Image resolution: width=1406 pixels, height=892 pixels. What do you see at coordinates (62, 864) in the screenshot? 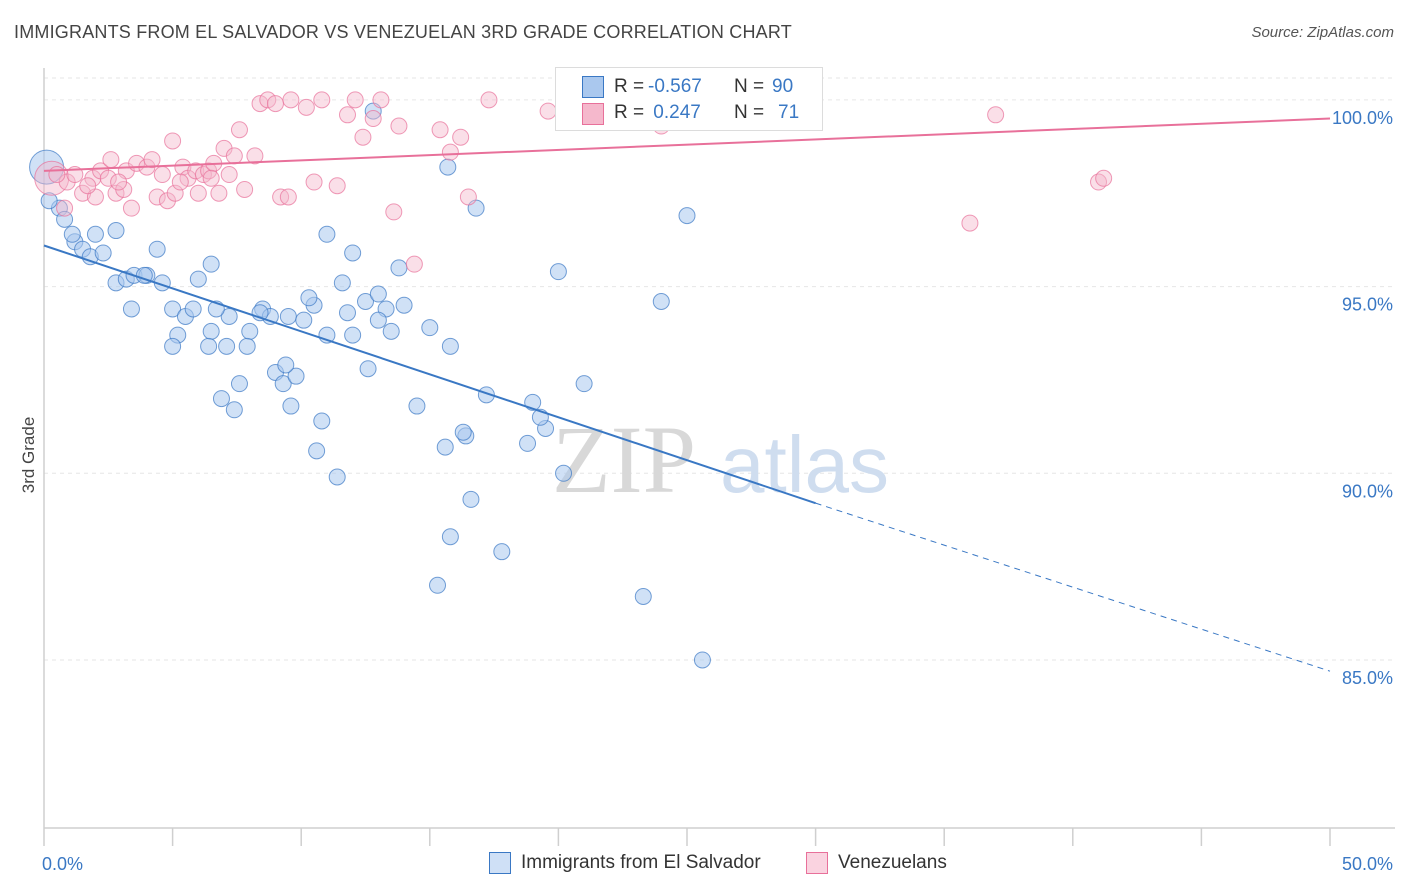
I see `x-tick-label: 0.0%` at bounding box center [62, 864].